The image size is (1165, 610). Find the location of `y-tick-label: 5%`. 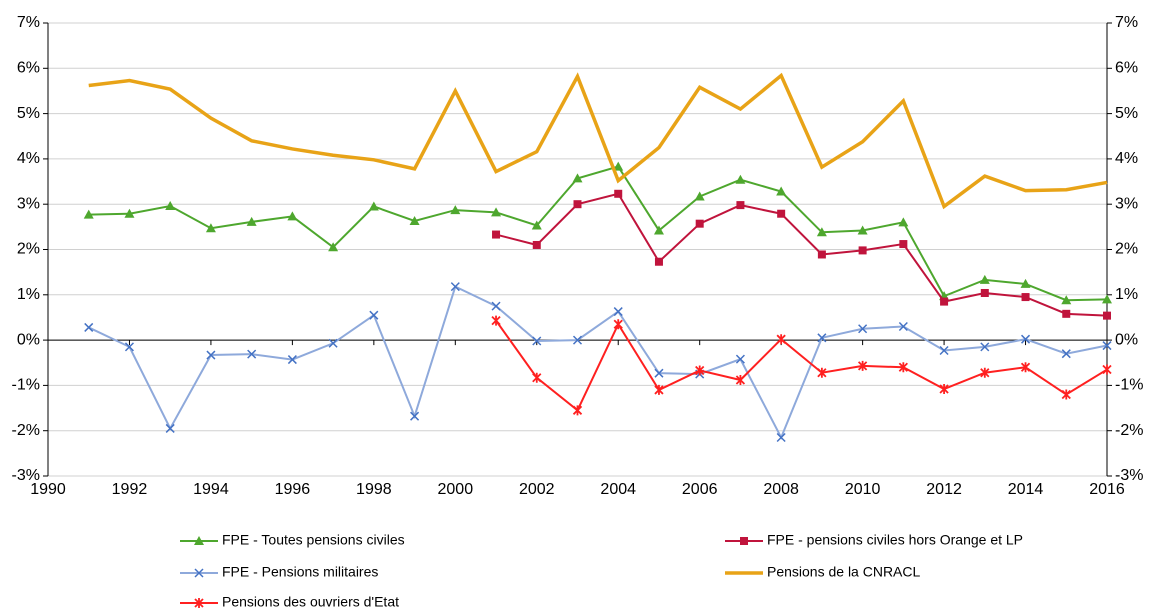

y-tick-label: 5% is located at coordinates (28, 113).